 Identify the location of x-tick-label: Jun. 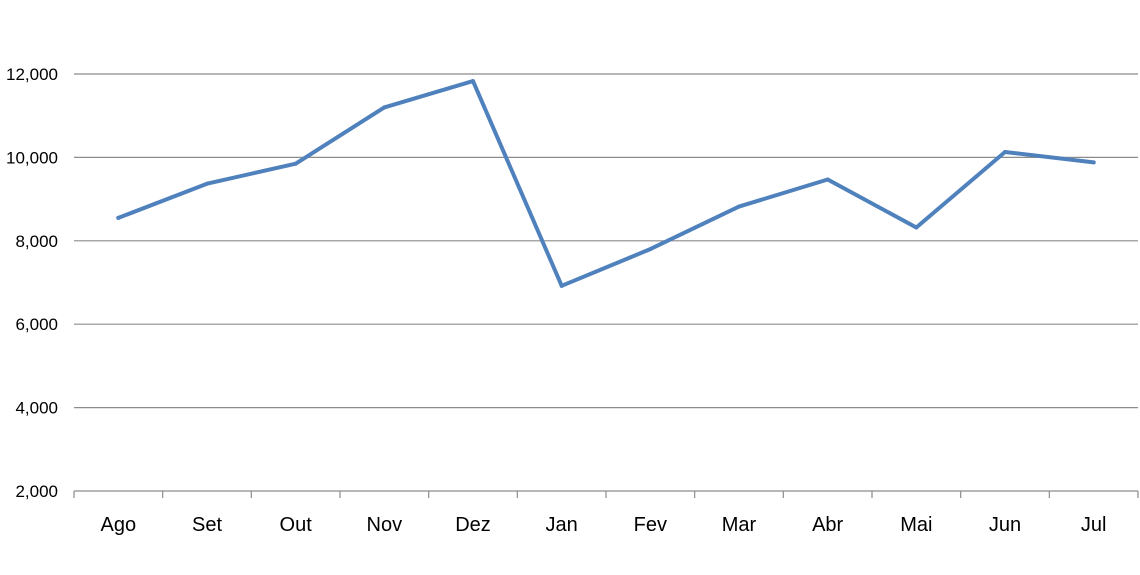
(1005, 525).